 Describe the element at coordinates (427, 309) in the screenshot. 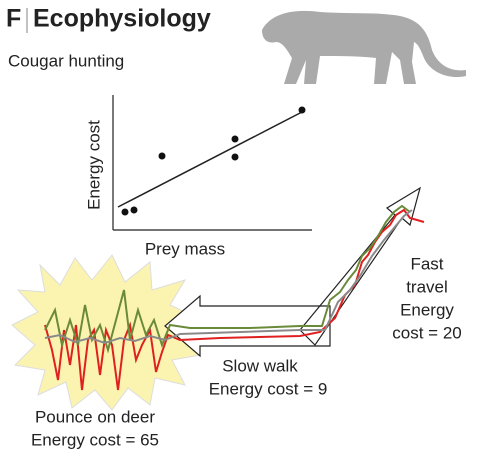

I see `fast-label: Energy` at that location.